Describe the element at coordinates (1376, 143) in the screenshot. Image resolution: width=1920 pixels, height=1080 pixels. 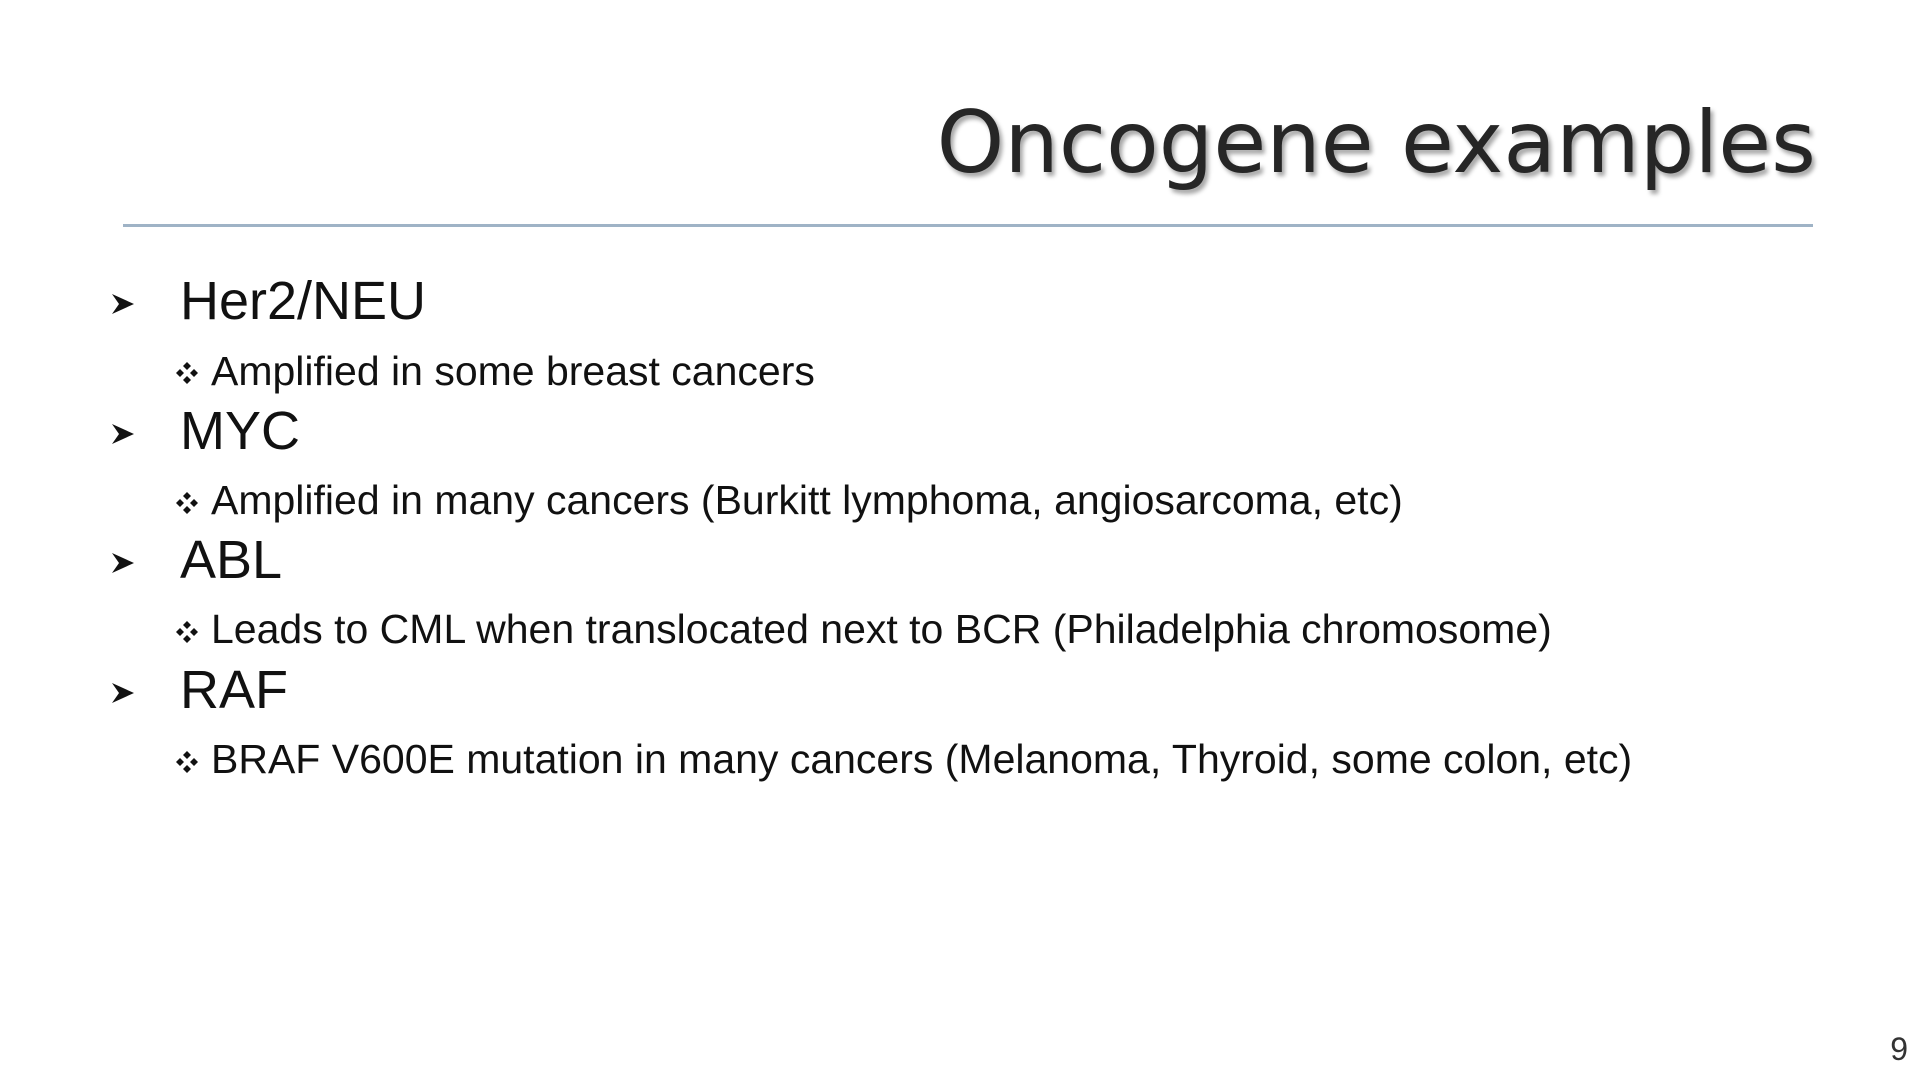
I see `slide-title: Oncogene examples` at that location.